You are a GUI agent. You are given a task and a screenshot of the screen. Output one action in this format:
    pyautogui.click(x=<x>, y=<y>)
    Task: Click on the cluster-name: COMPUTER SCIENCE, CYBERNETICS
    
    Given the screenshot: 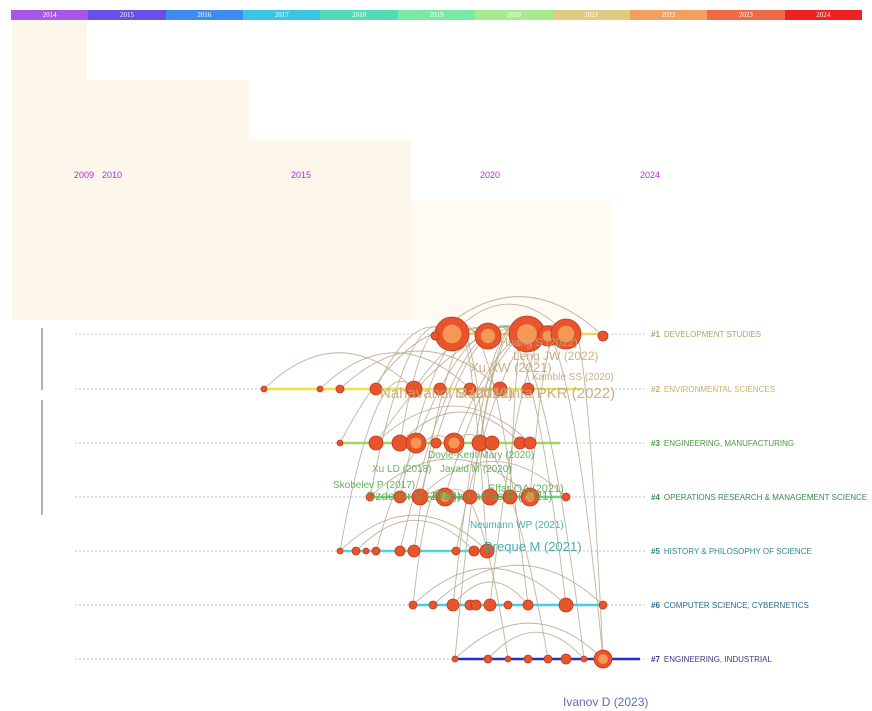 What is the action you would take?
    pyautogui.click(x=736, y=605)
    